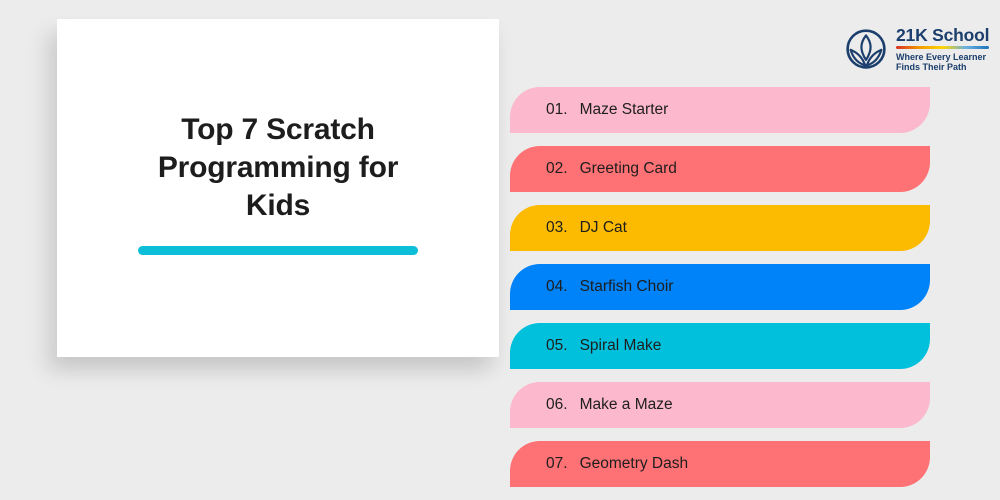 The image size is (1000, 500). I want to click on list-item: 03. DJ Cat, so click(720, 228).